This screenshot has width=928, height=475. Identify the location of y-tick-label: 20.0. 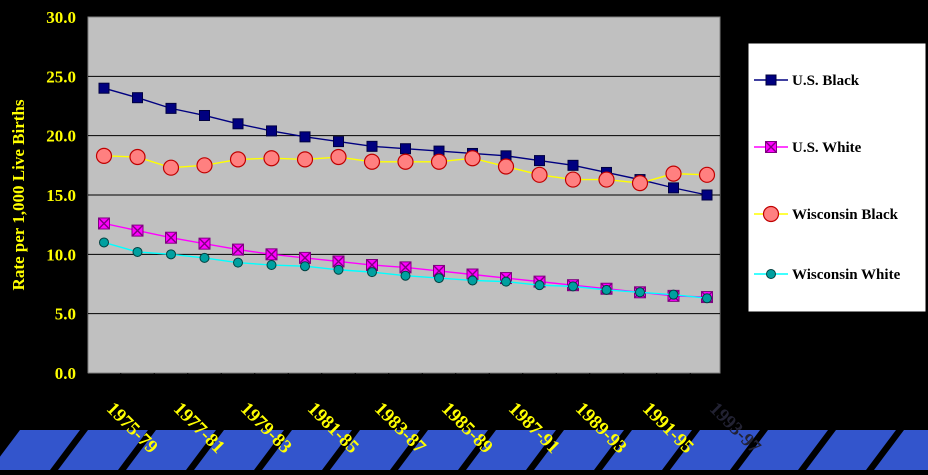
(61, 136).